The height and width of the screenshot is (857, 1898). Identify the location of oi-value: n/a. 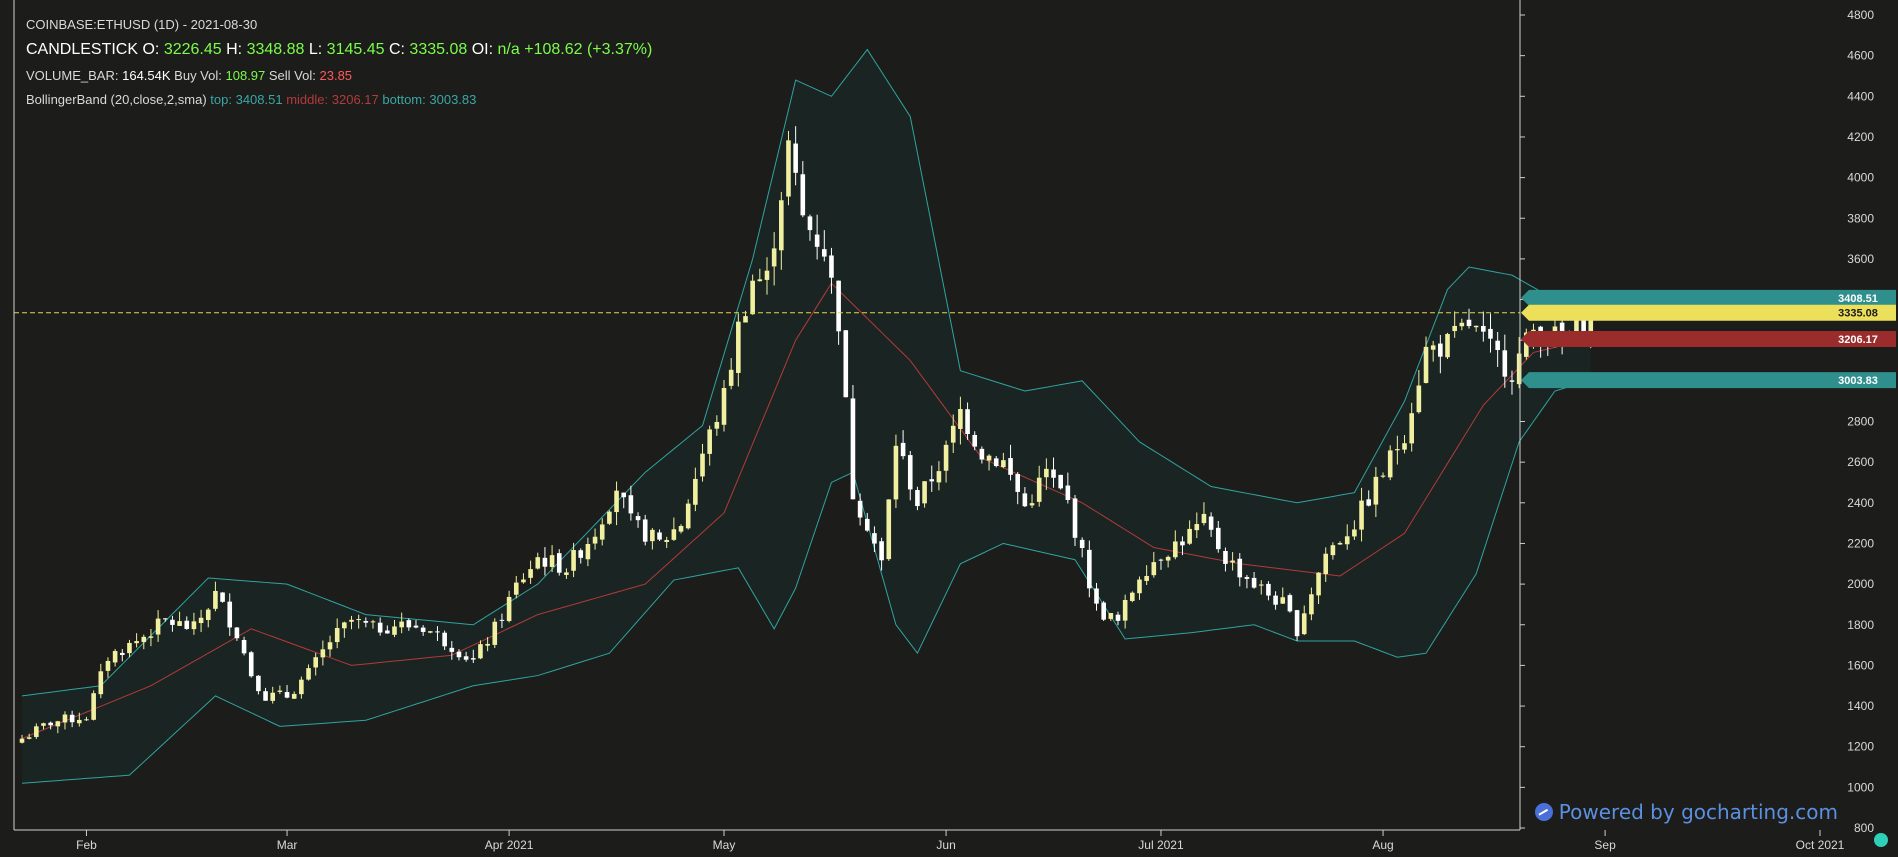
(508, 49).